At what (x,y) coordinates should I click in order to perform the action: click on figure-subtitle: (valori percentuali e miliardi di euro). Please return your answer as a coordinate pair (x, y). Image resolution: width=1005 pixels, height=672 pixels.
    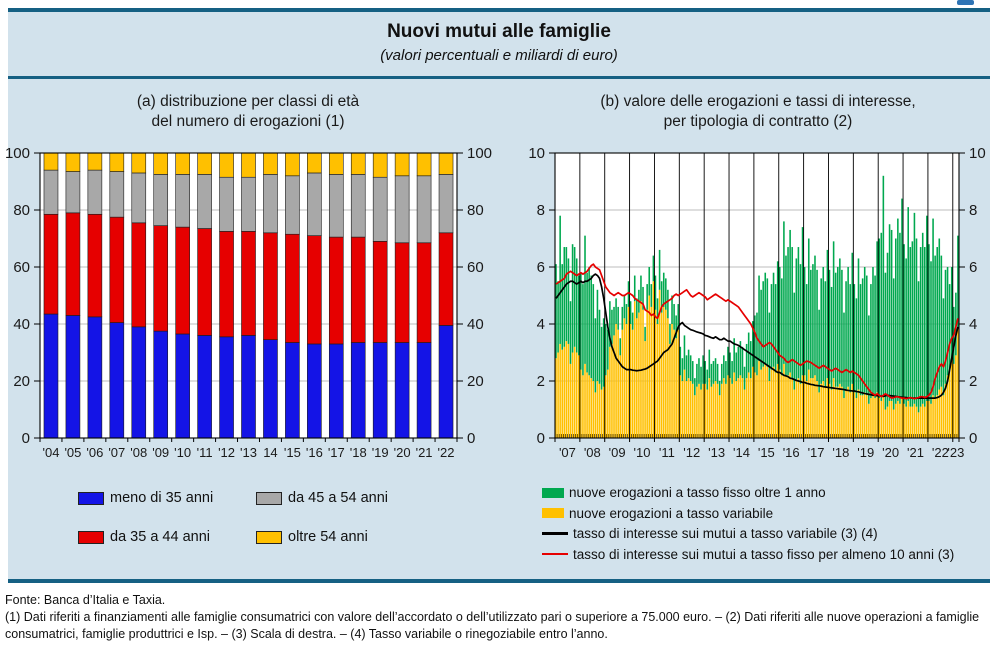
    Looking at the image, I should click on (499, 55).